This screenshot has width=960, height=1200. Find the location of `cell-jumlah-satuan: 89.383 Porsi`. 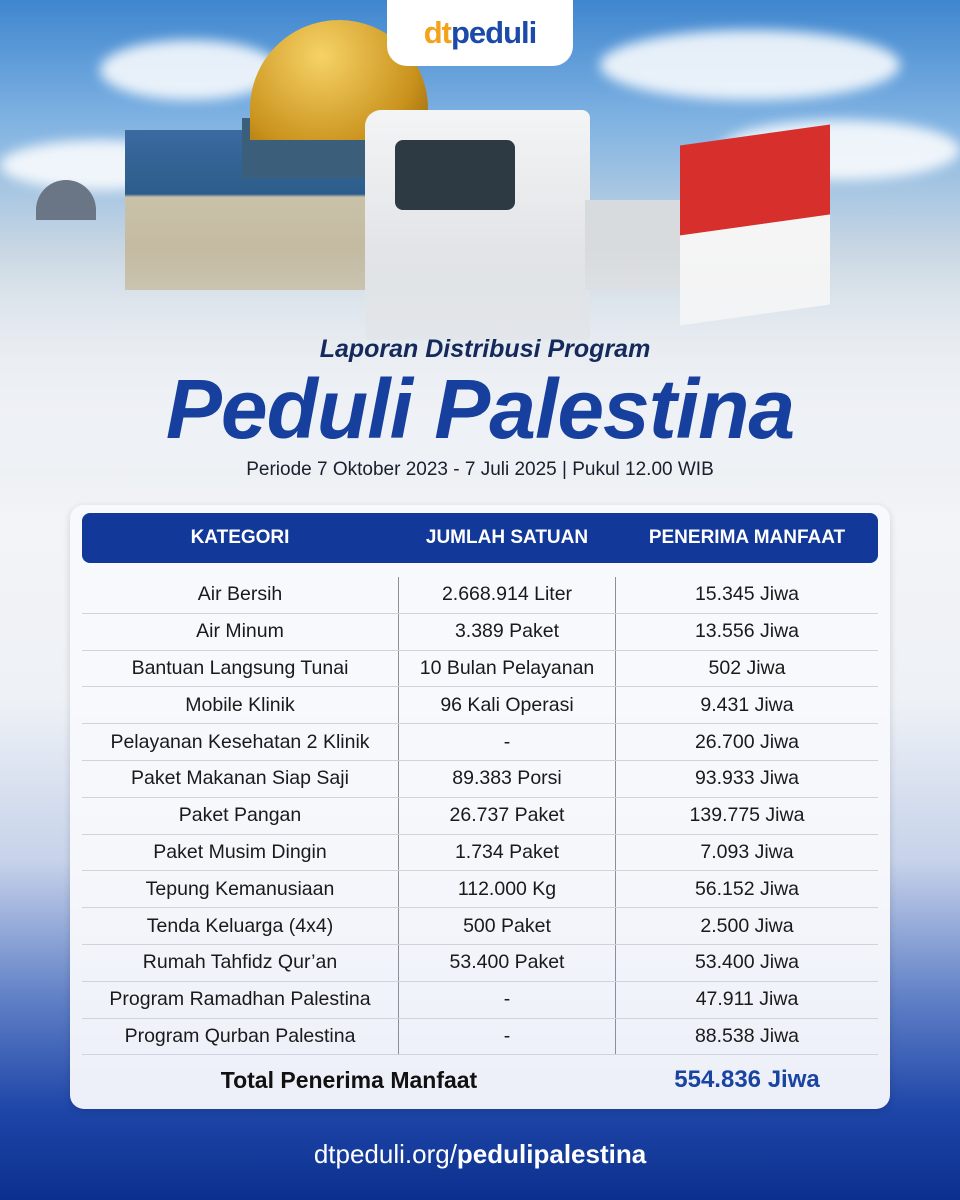

cell-jumlah-satuan: 89.383 Porsi is located at coordinates (507, 778).